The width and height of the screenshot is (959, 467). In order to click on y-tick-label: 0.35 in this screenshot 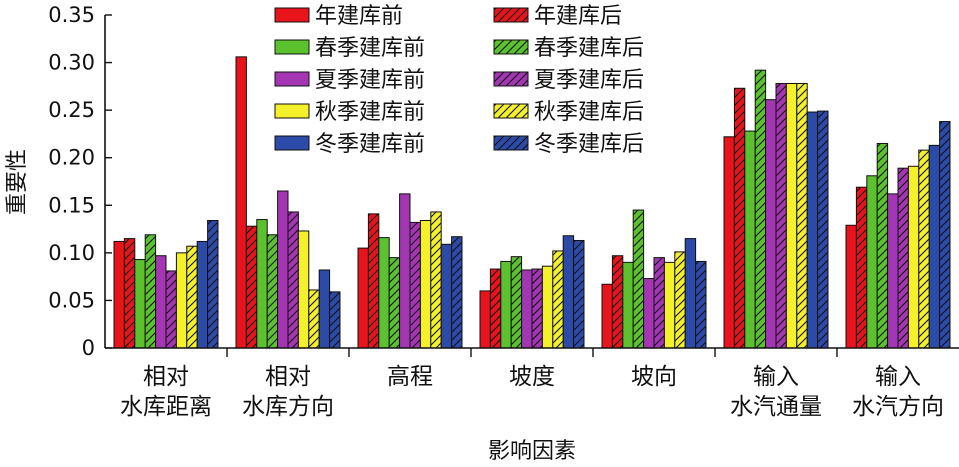, I will do `click(71, 15)`.